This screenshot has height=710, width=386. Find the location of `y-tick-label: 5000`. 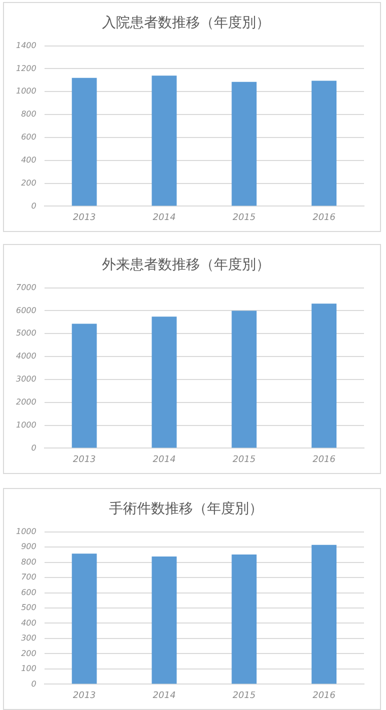

y-tick-label: 5000 is located at coordinates (26, 333).